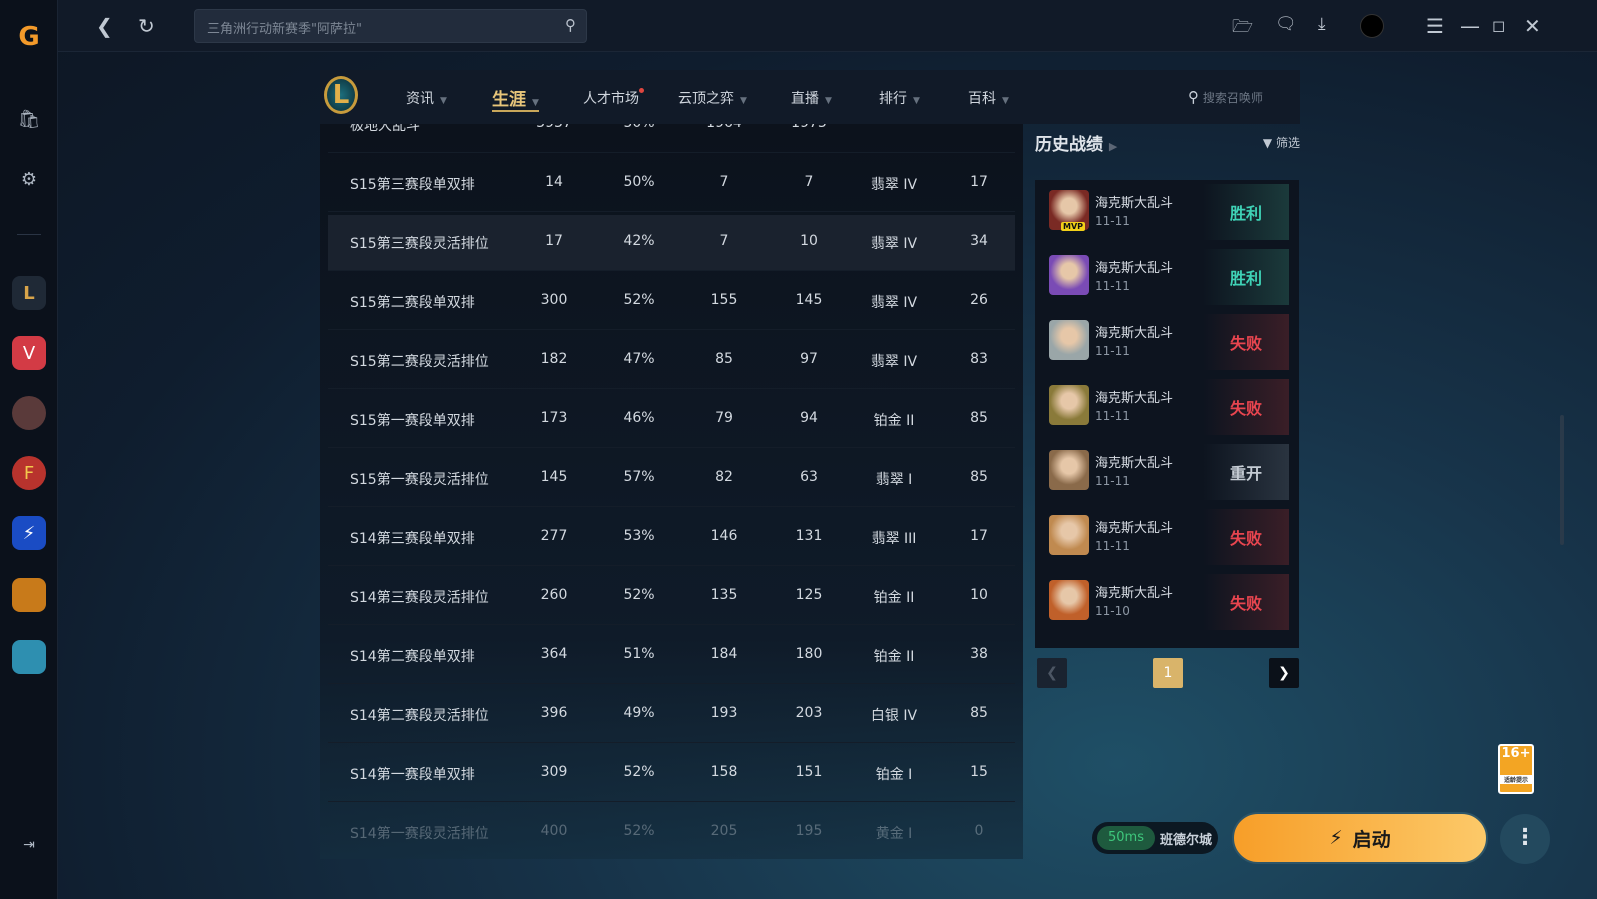 The width and height of the screenshot is (1597, 899). Describe the element at coordinates (570, 25) in the screenshot. I see `search-icon: ⚲` at that location.